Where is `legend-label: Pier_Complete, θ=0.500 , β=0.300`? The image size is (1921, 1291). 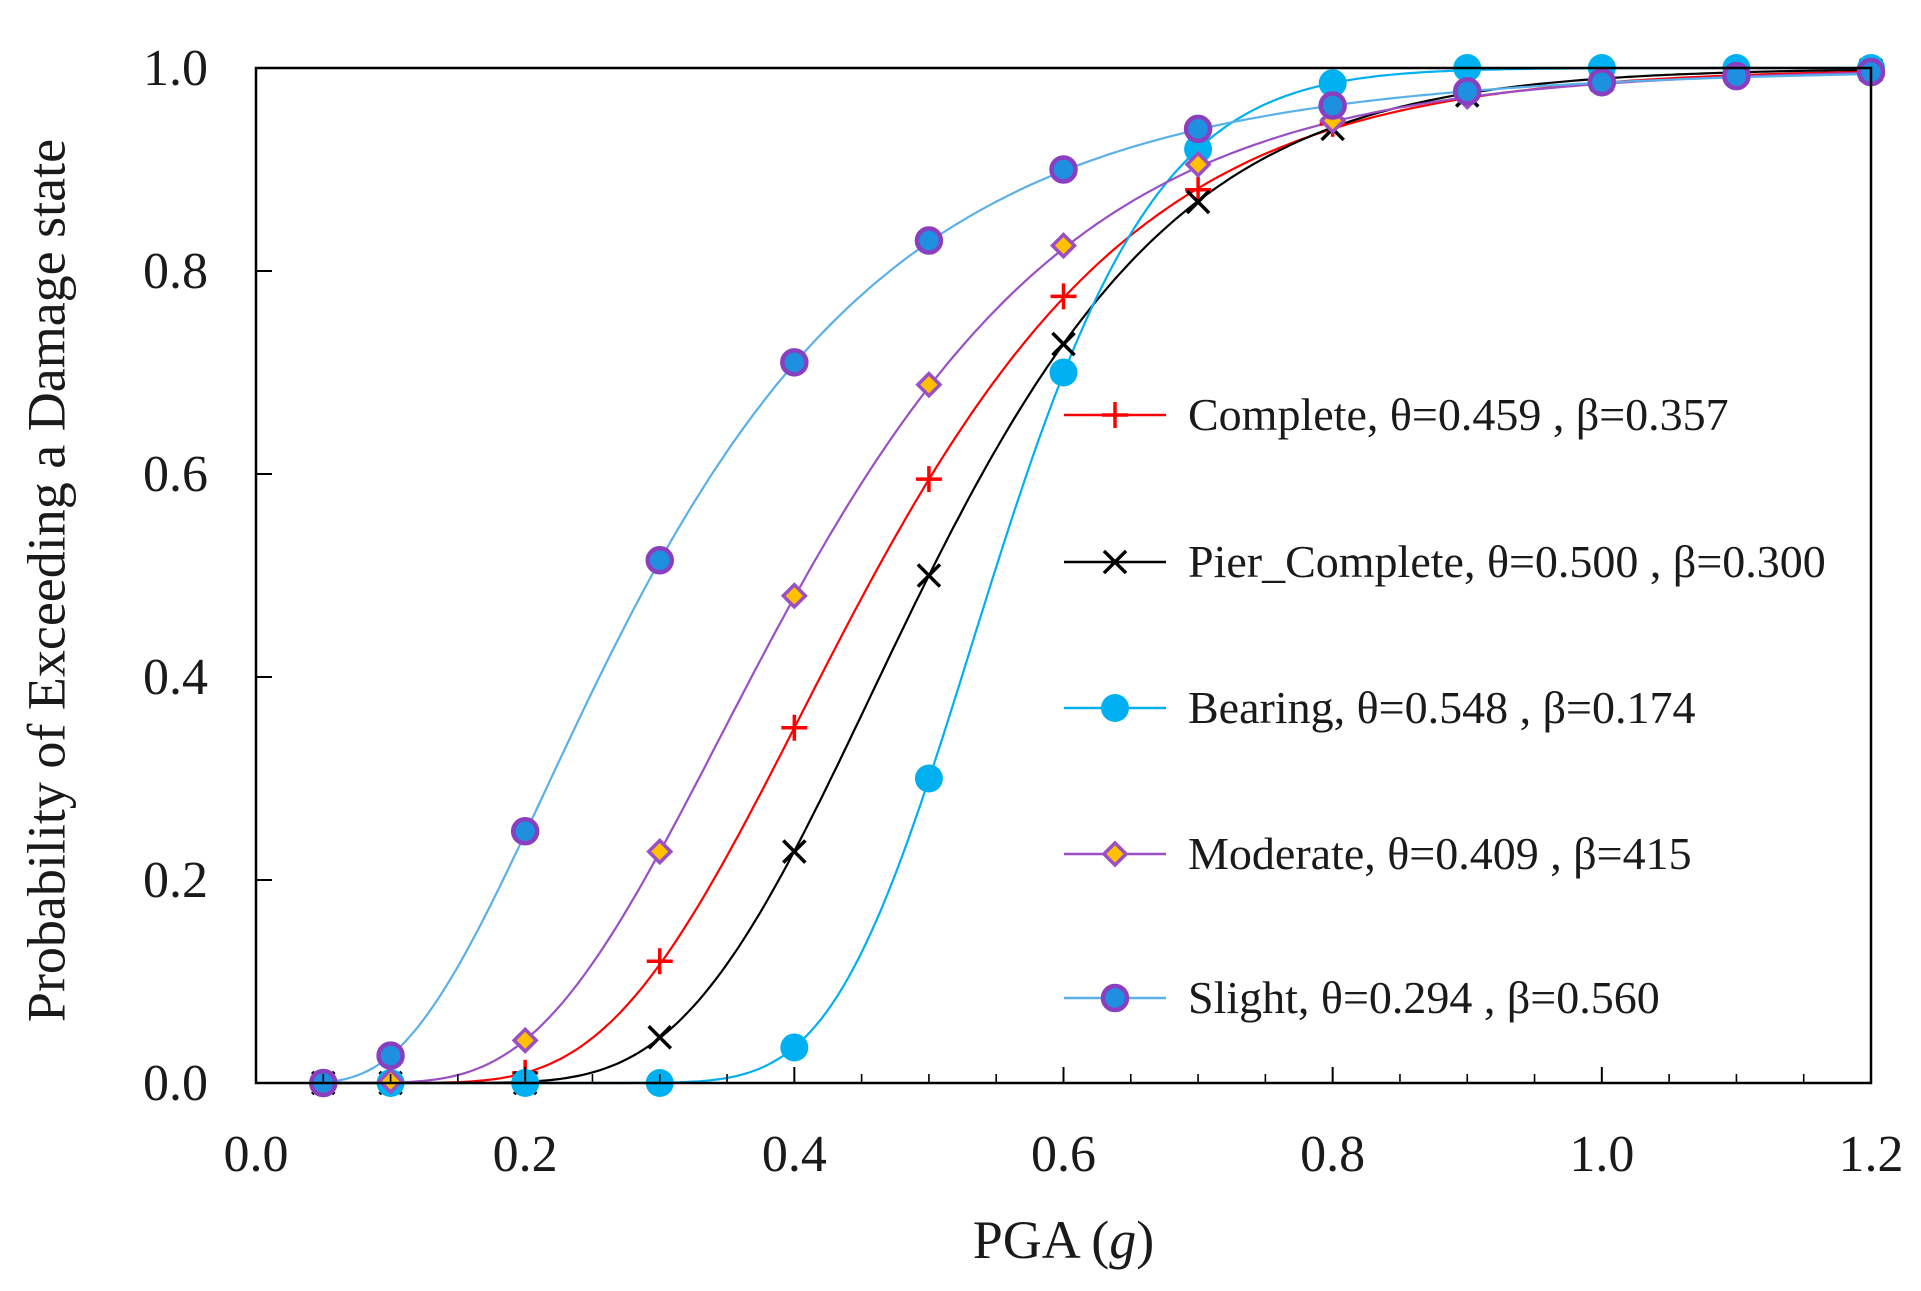 legend-label: Pier_Complete, θ=0.500 , β=0.300 is located at coordinates (1507, 561).